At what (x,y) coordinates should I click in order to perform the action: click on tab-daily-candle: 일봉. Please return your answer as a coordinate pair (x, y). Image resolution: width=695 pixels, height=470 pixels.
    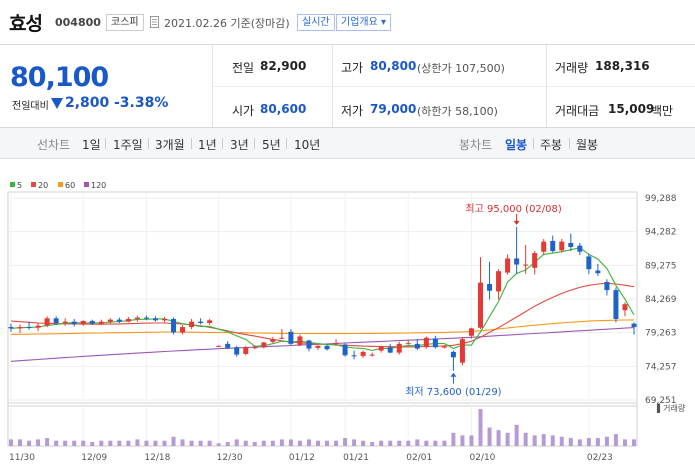
    Looking at the image, I should click on (516, 145).